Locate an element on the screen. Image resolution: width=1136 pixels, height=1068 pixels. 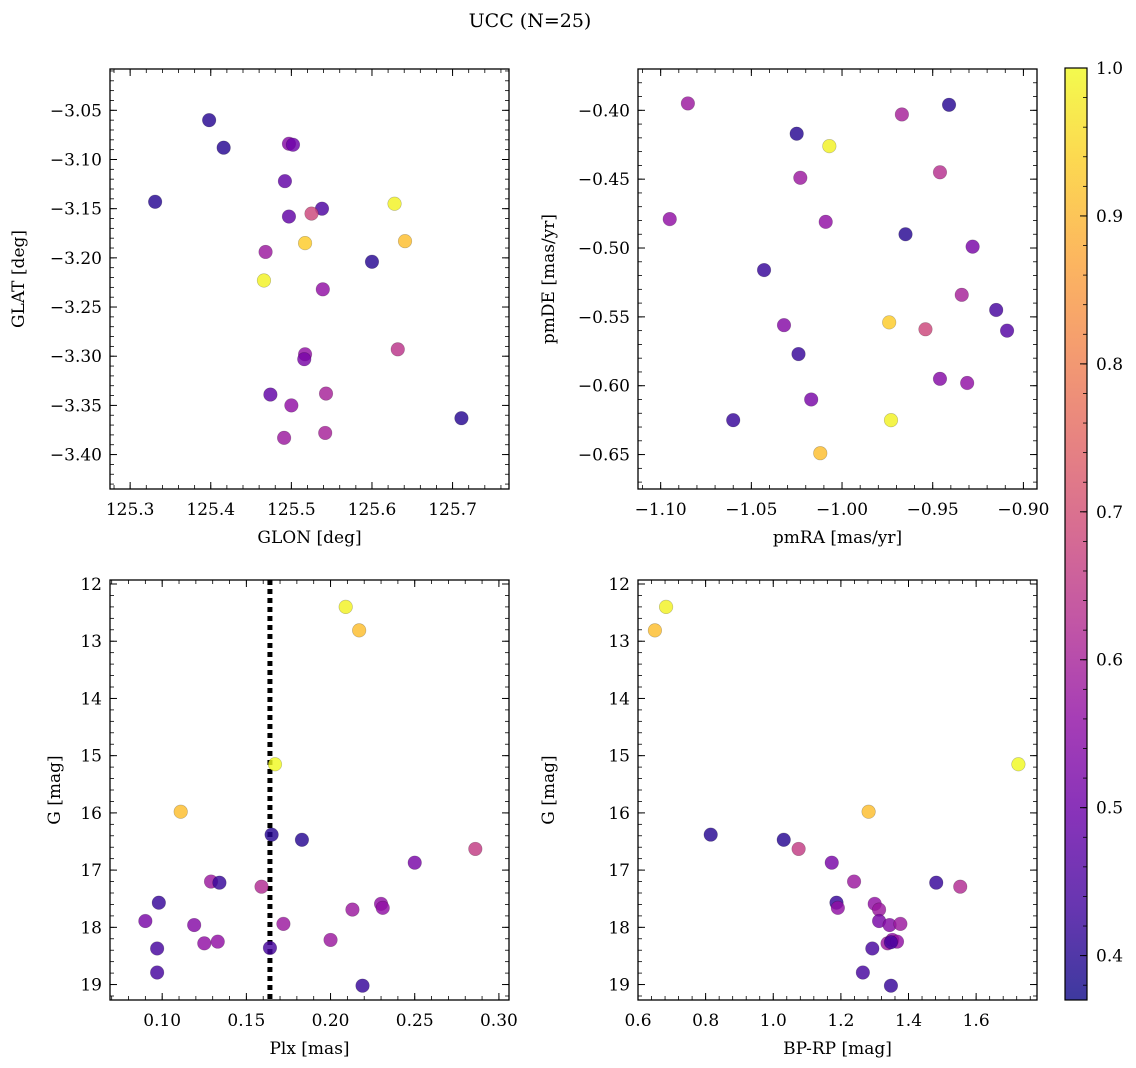
x-tick-label: −1.00 is located at coordinates (842, 510).